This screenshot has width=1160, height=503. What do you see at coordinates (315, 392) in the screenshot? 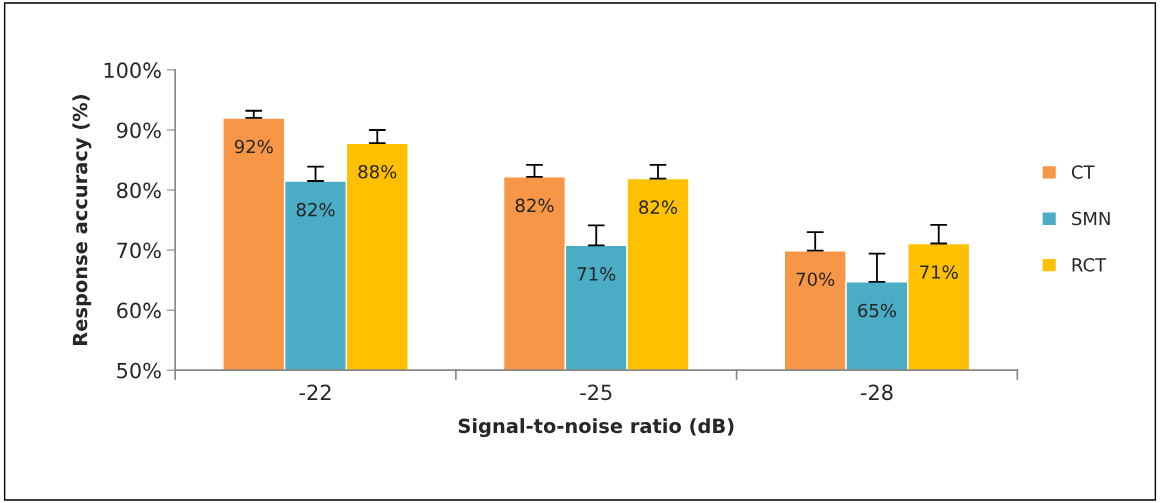
I see `x-tick-label: -22` at bounding box center [315, 392].